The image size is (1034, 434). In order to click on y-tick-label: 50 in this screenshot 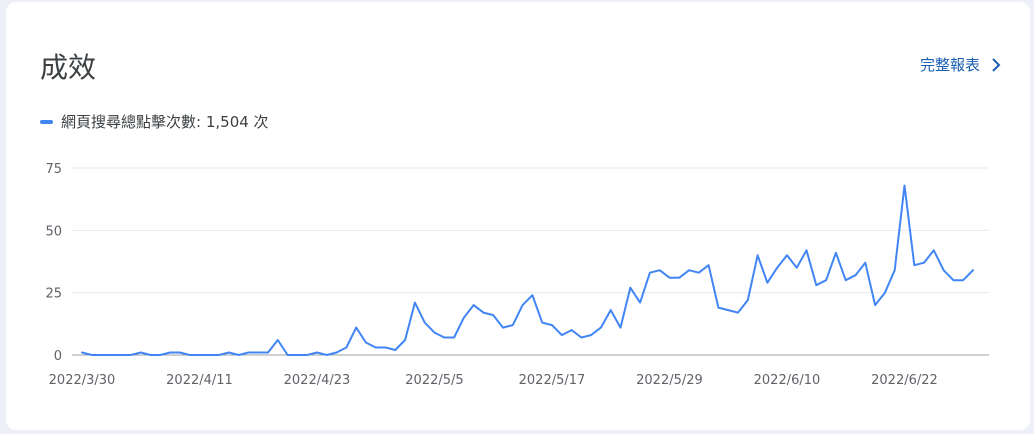, I will do `click(53, 231)`.